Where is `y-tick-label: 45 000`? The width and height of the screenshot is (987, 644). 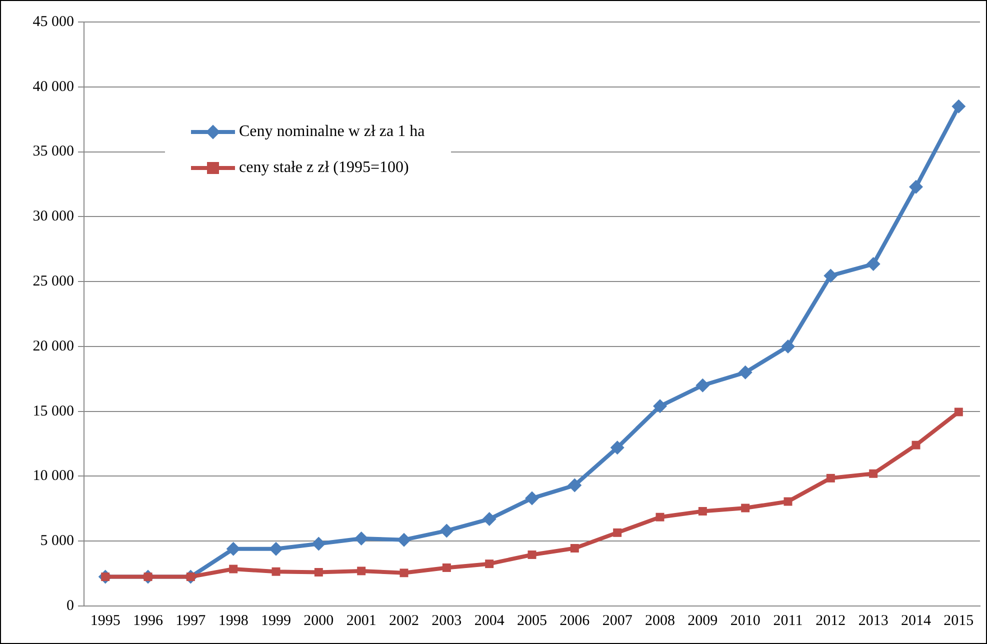 y-tick-label: 45 000 is located at coordinates (53, 22).